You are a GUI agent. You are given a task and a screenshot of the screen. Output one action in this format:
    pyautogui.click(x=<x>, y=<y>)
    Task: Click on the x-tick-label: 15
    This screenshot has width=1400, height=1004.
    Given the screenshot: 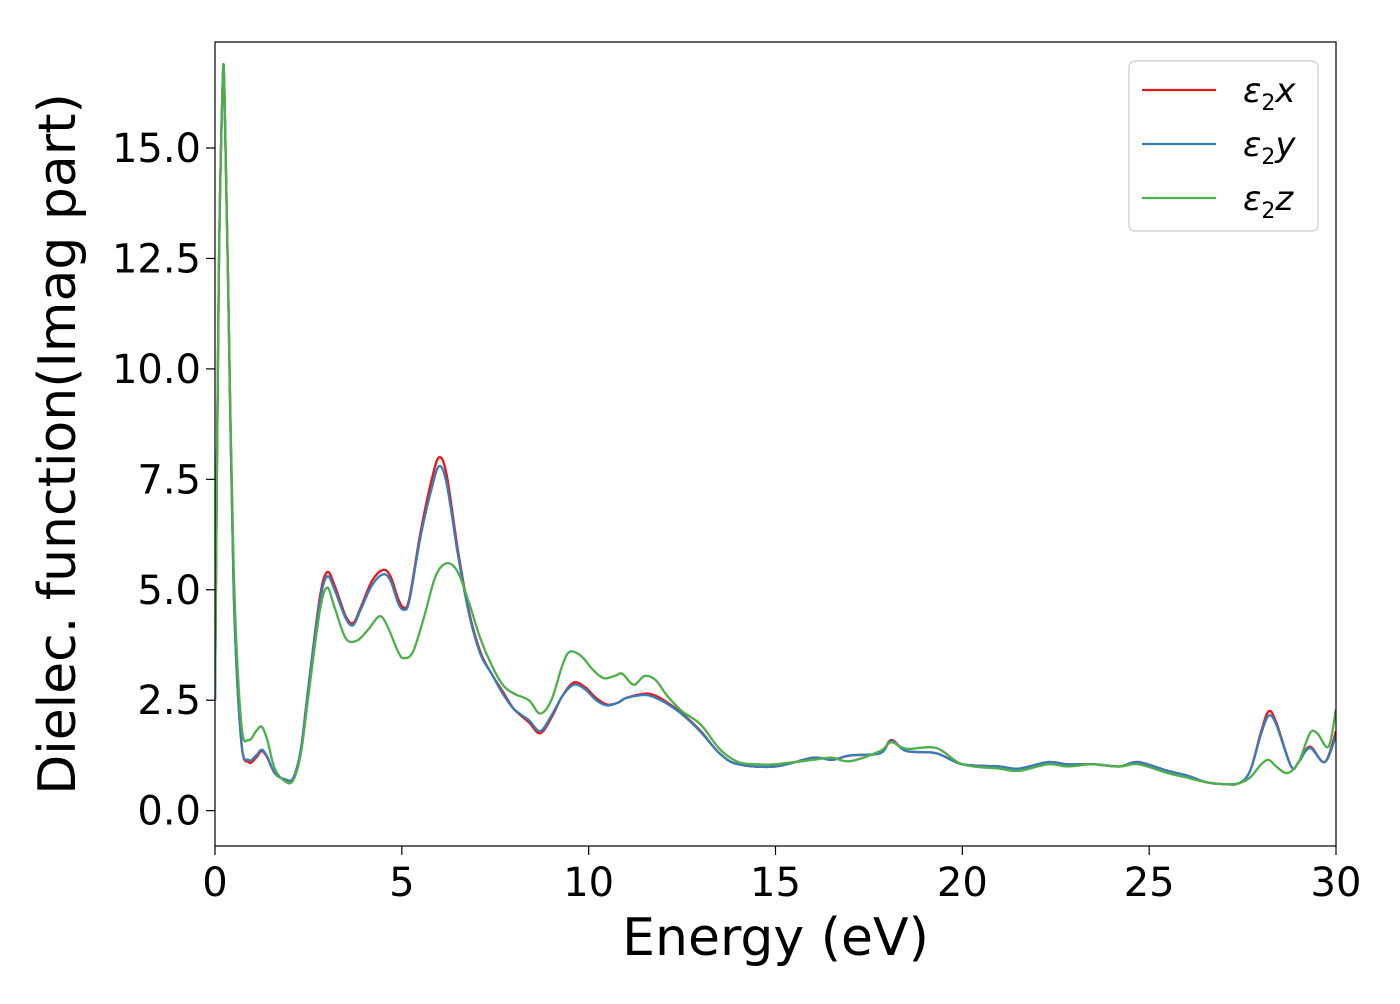 What is the action you would take?
    pyautogui.click(x=775, y=883)
    